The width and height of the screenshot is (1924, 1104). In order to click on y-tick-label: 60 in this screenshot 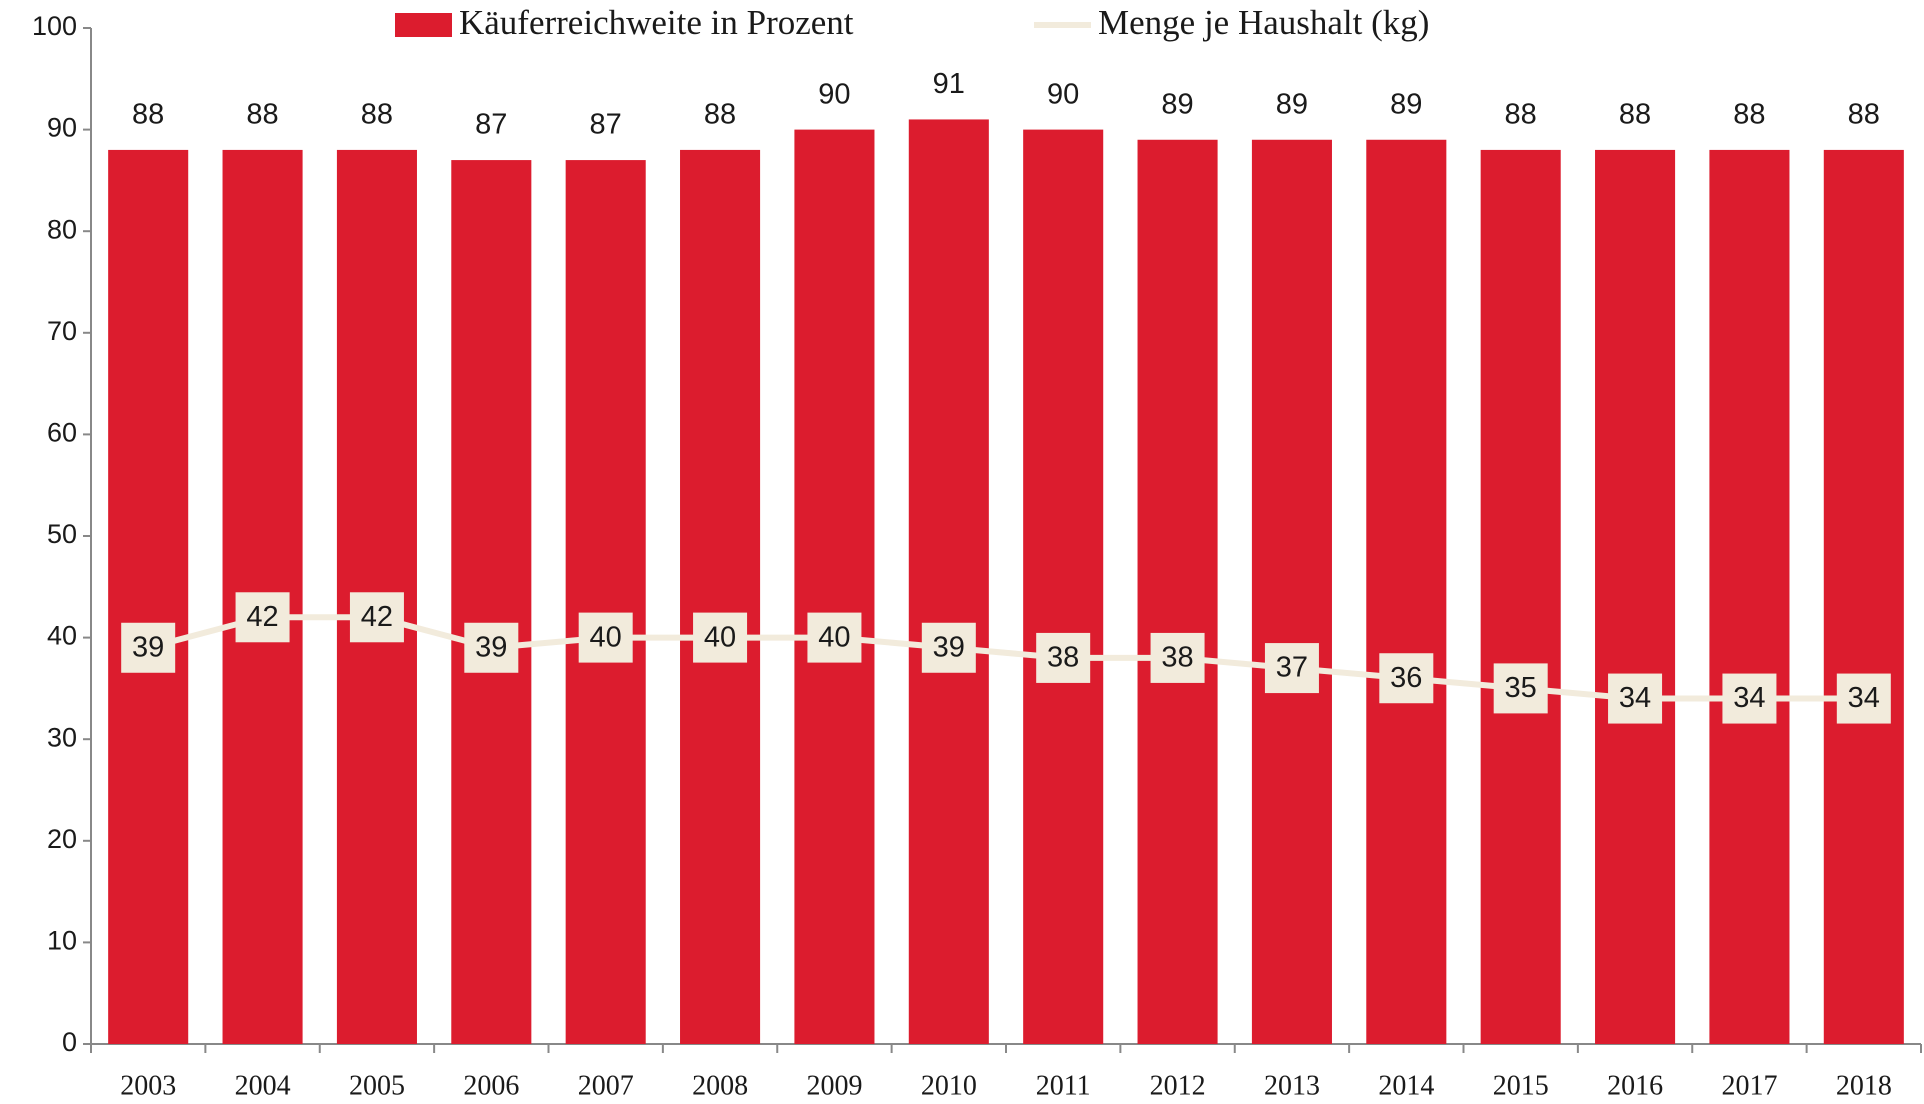, I will do `click(62, 433)`.